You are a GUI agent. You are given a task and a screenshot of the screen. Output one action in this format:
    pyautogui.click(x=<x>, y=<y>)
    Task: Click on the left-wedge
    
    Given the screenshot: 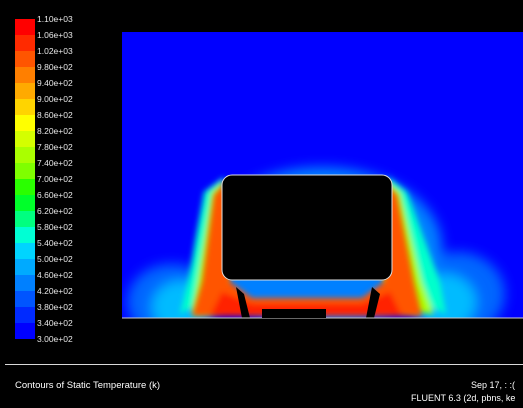 What is the action you would take?
    pyautogui.click(x=243, y=302)
    